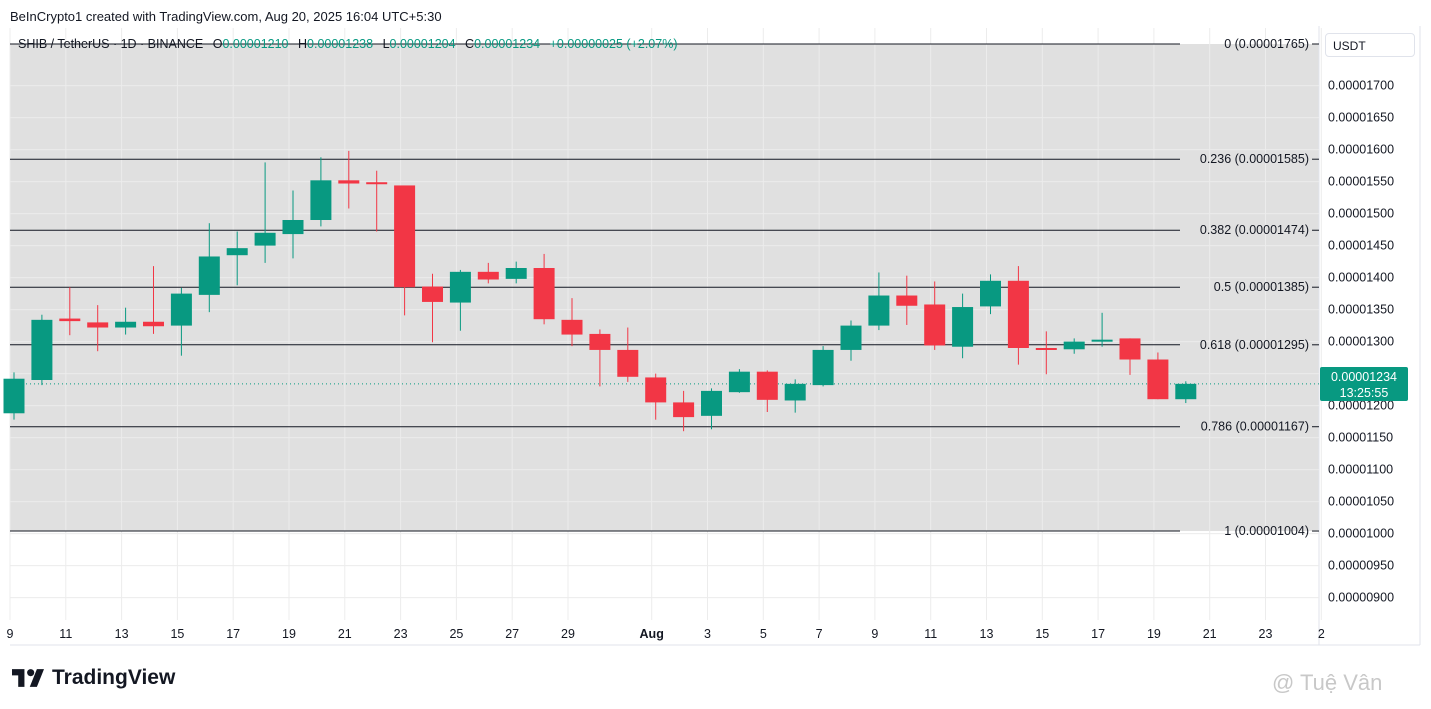  What do you see at coordinates (1361, 118) in the screenshot?
I see `price-axis-label: 0.00001650` at bounding box center [1361, 118].